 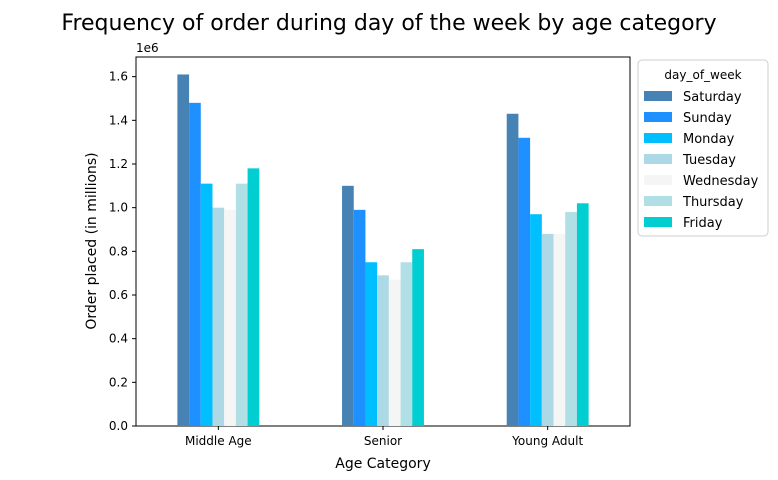 I want to click on legend-swatch-sunday, so click(x=658, y=117).